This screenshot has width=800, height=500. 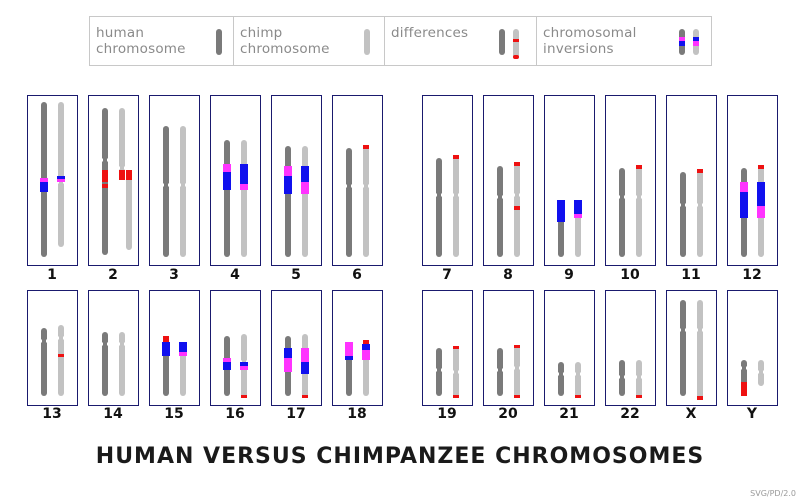 I want to click on chromosome-label-2: 2, so click(x=113, y=275).